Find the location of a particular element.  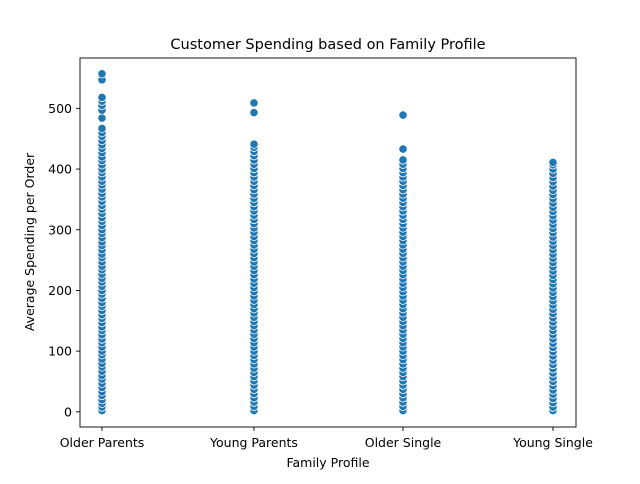

y-tick-label: 500 is located at coordinates (60, 108).